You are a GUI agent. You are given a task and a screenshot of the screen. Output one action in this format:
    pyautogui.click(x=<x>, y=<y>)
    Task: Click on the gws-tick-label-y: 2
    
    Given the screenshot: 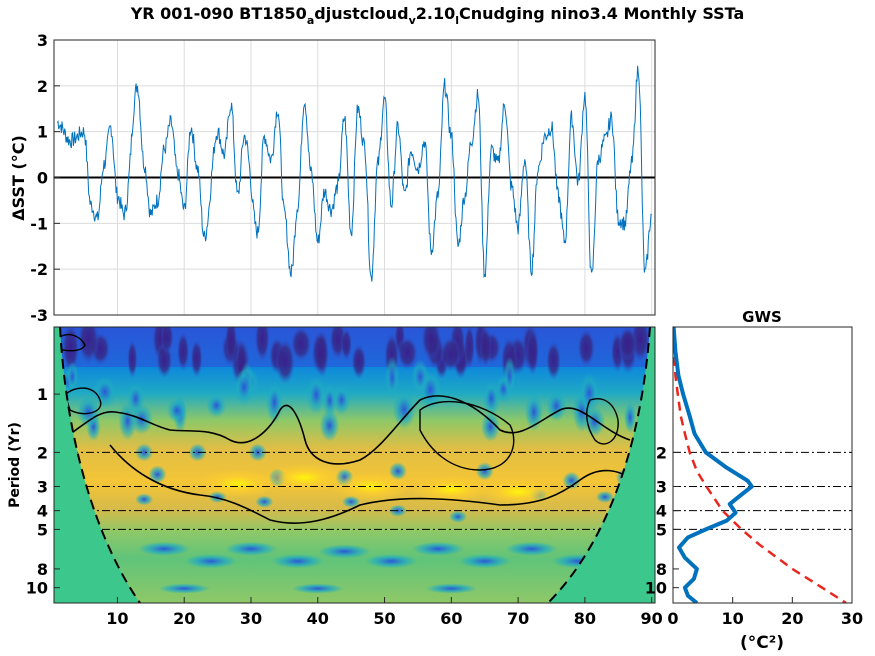 What is the action you would take?
    pyautogui.click(x=661, y=452)
    